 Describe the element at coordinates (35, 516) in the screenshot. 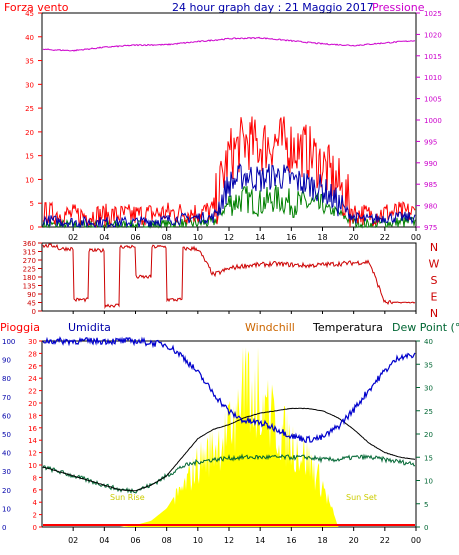

I see `rain-tick-label: 2` at that location.